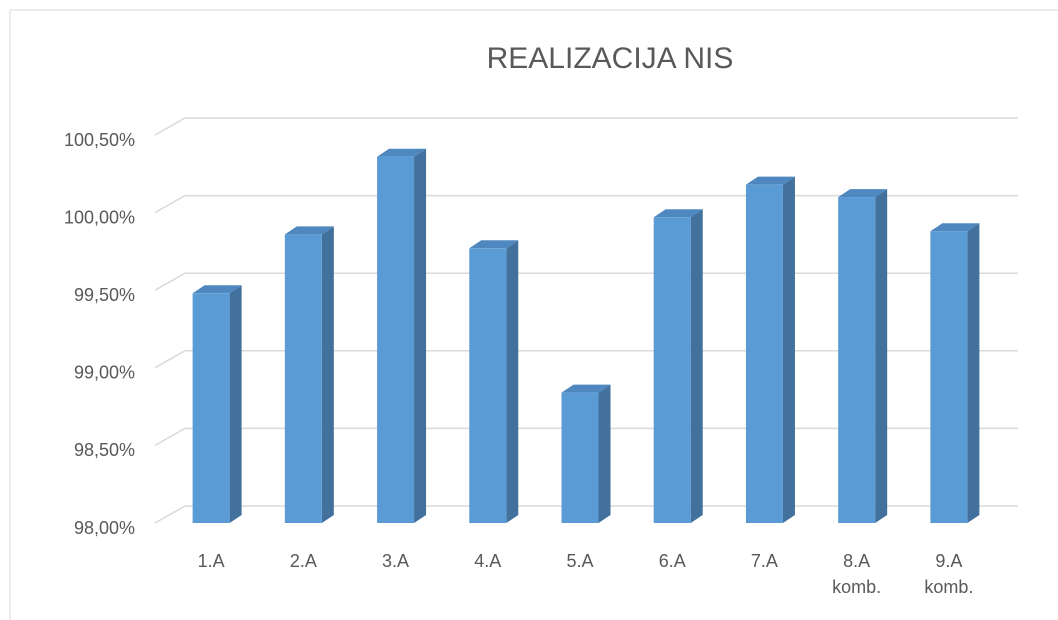  Describe the element at coordinates (488, 561) in the screenshot. I see `x-tick-label: 4.A` at that location.